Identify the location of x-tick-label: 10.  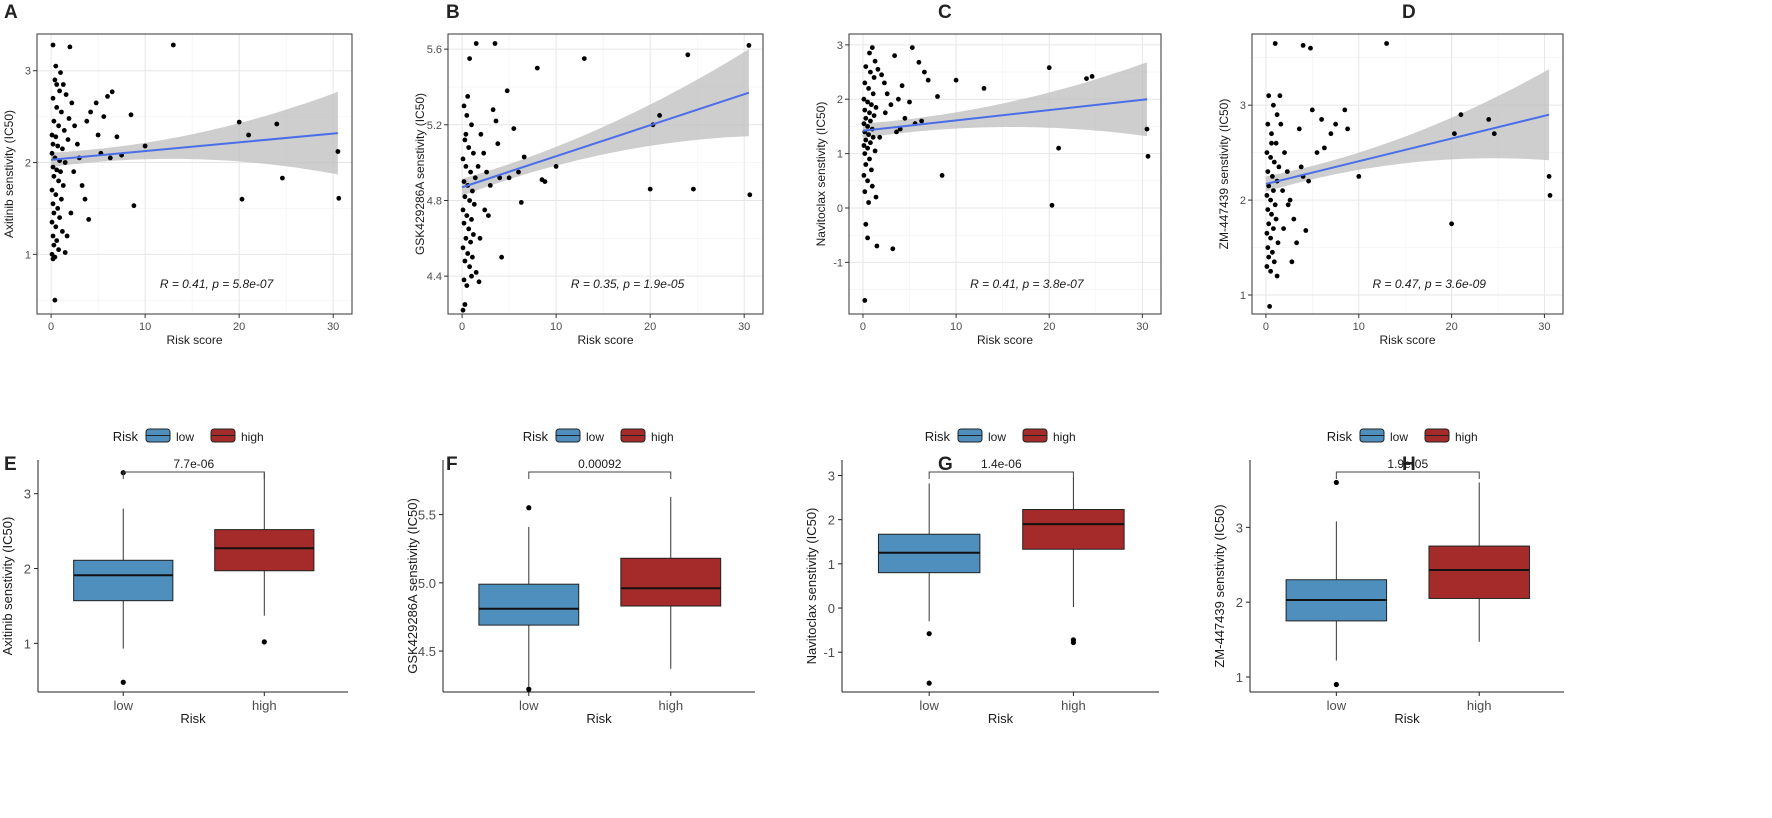
(145, 327).